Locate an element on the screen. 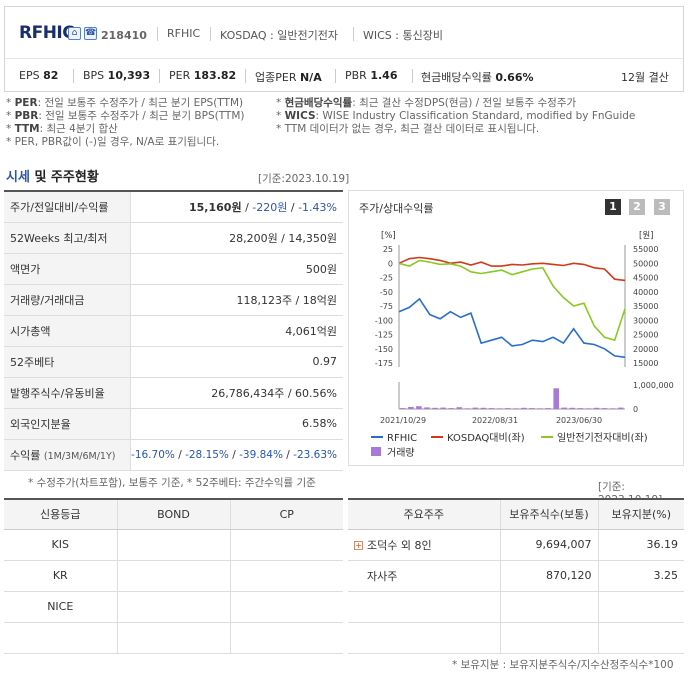  row-value: 26,786,434주 / 60.56% is located at coordinates (236, 393).